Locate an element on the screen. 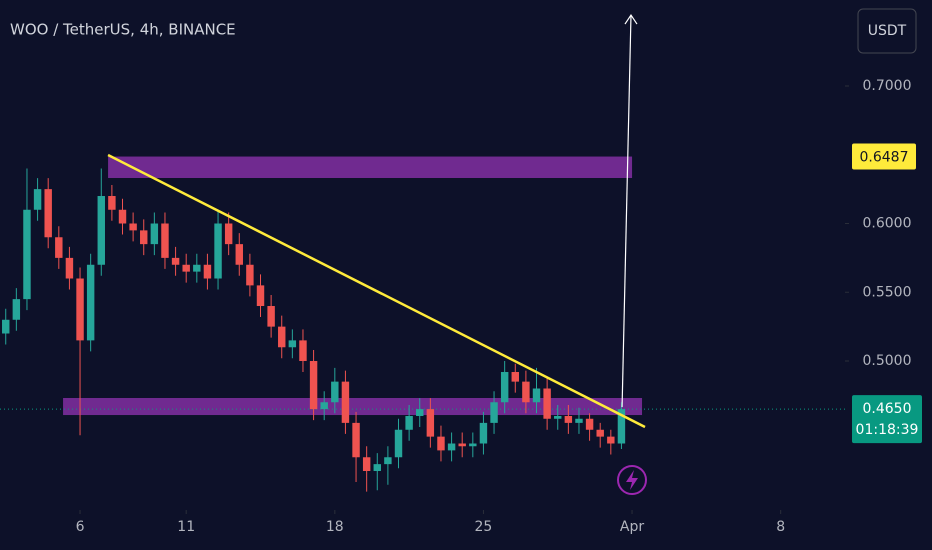 The width and height of the screenshot is (932, 550). alert-circle is located at coordinates (632, 480).